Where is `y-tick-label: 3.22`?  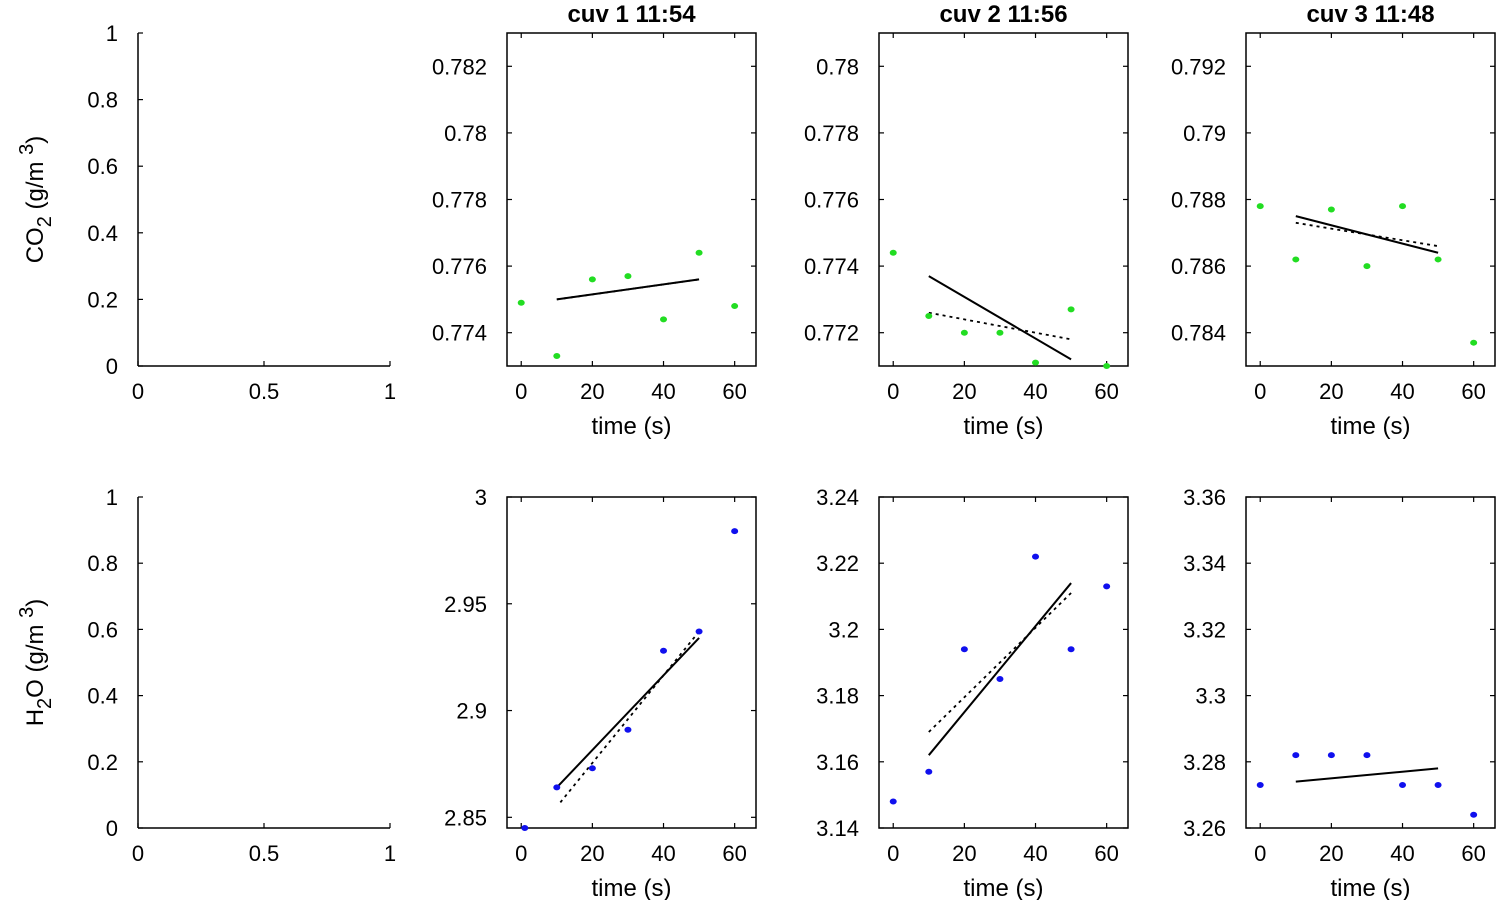
y-tick-label: 3.22 is located at coordinates (837, 563).